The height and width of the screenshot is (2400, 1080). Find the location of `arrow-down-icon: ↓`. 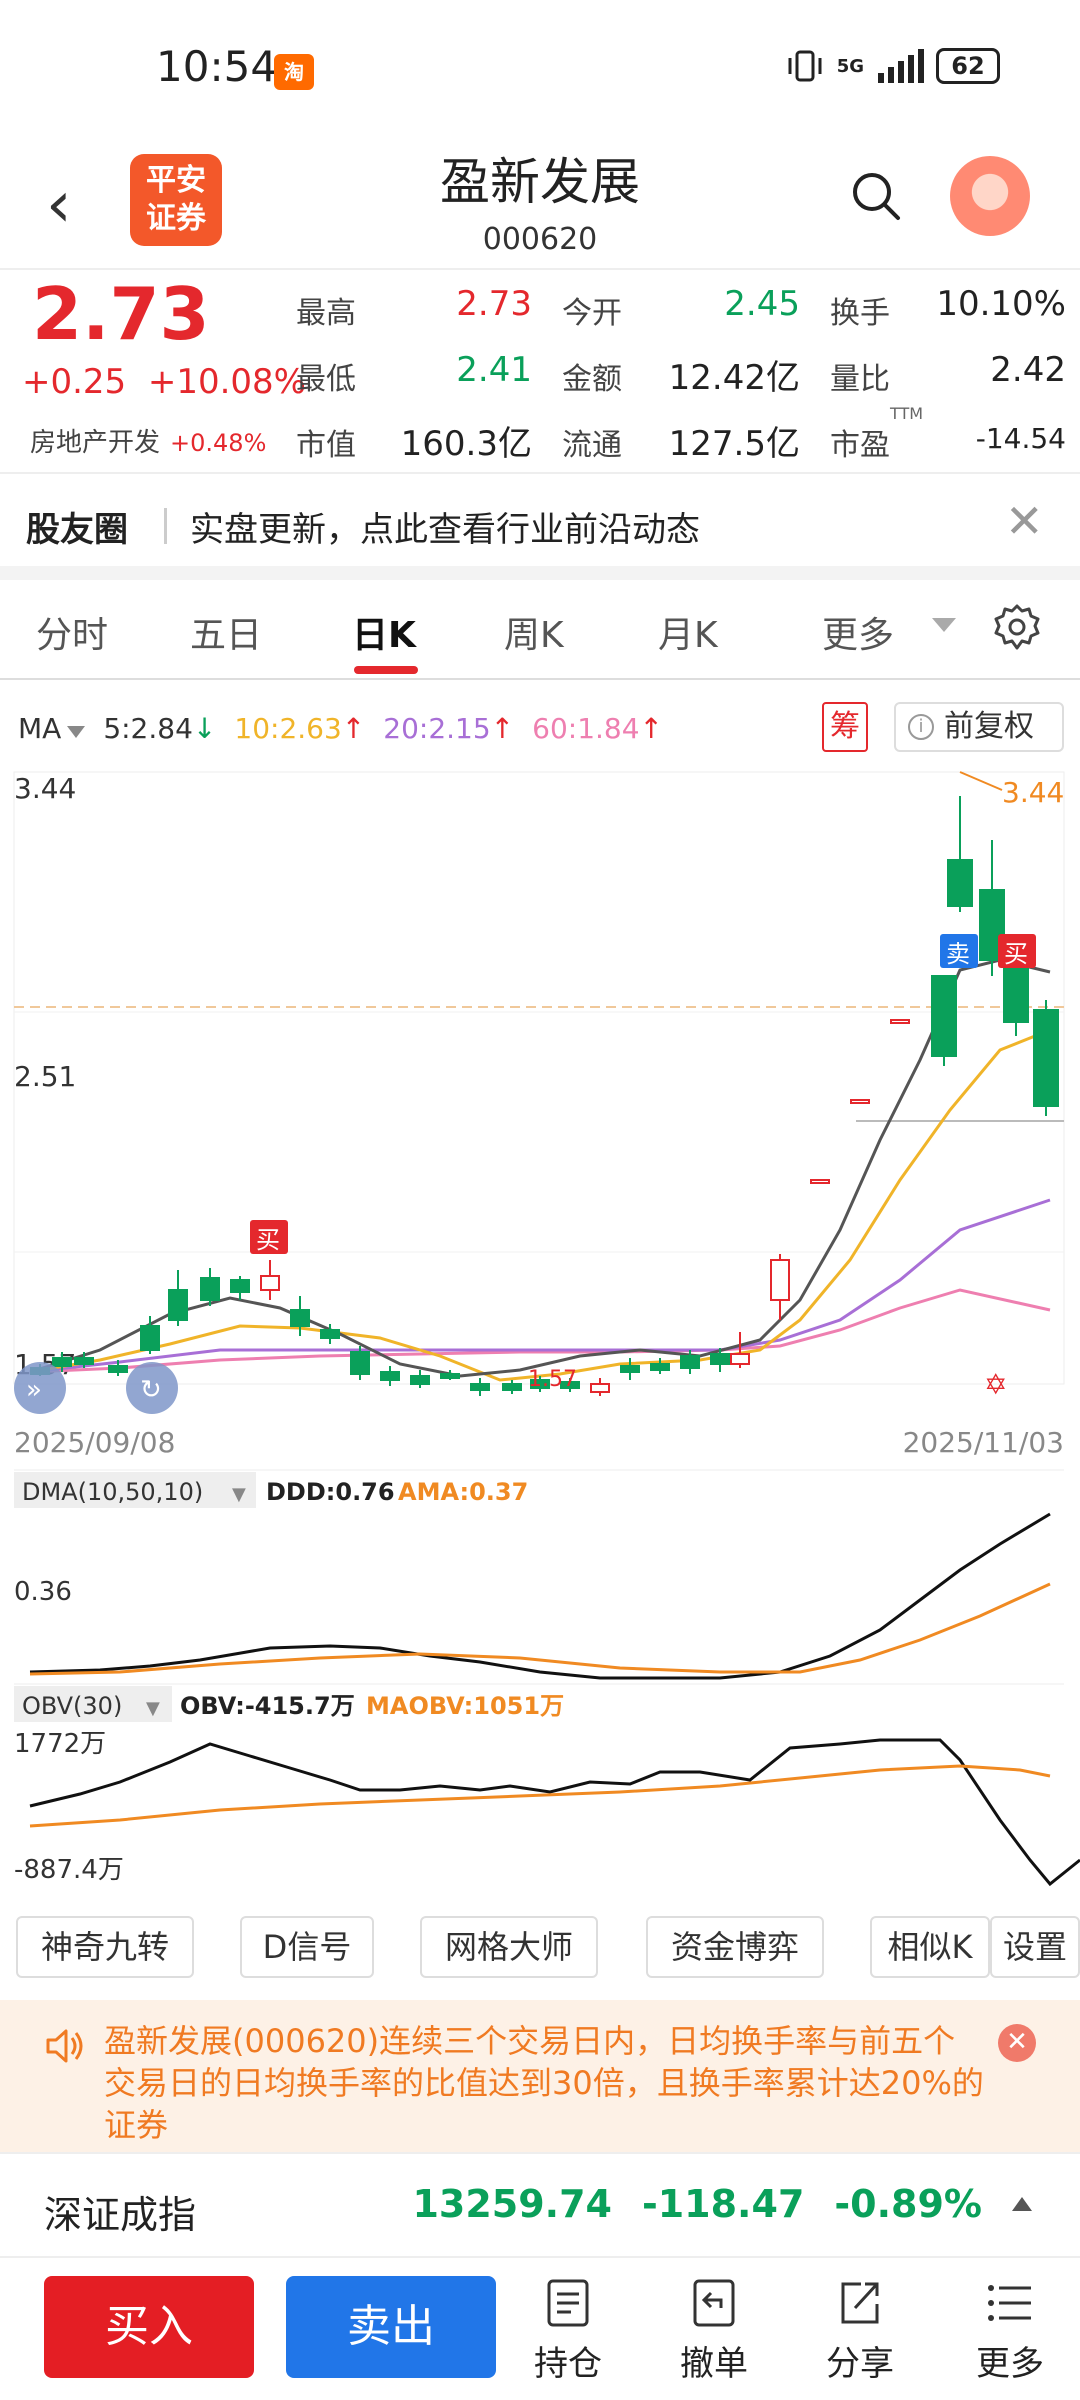

arrow-down-icon: ↓ is located at coordinates (204, 728).